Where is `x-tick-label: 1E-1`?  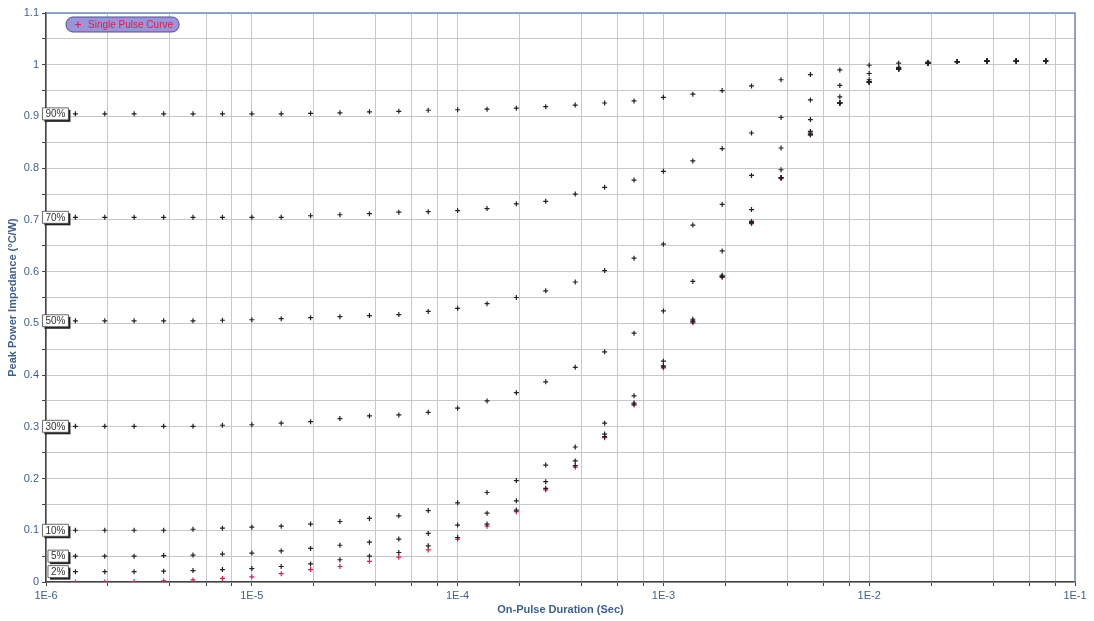 x-tick-label: 1E-1 is located at coordinates (1075, 594).